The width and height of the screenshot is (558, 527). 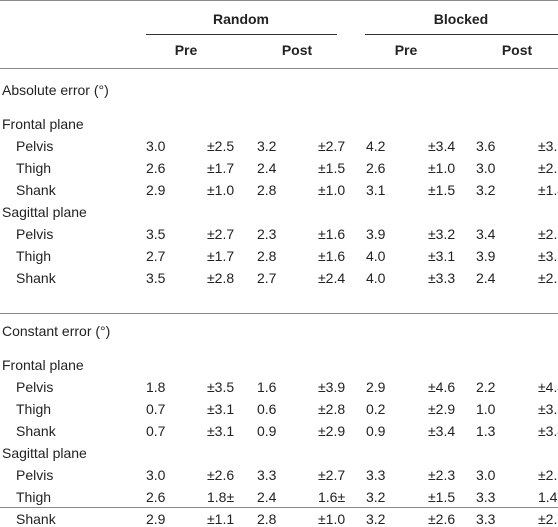 I want to click on sd-value: ±1.7, so click(x=221, y=255).